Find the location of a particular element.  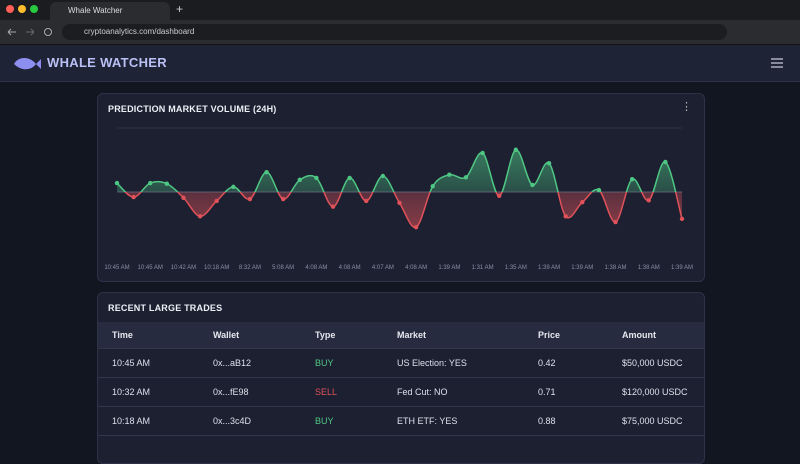

cell: ETH ETF: YES is located at coordinates (467, 421).